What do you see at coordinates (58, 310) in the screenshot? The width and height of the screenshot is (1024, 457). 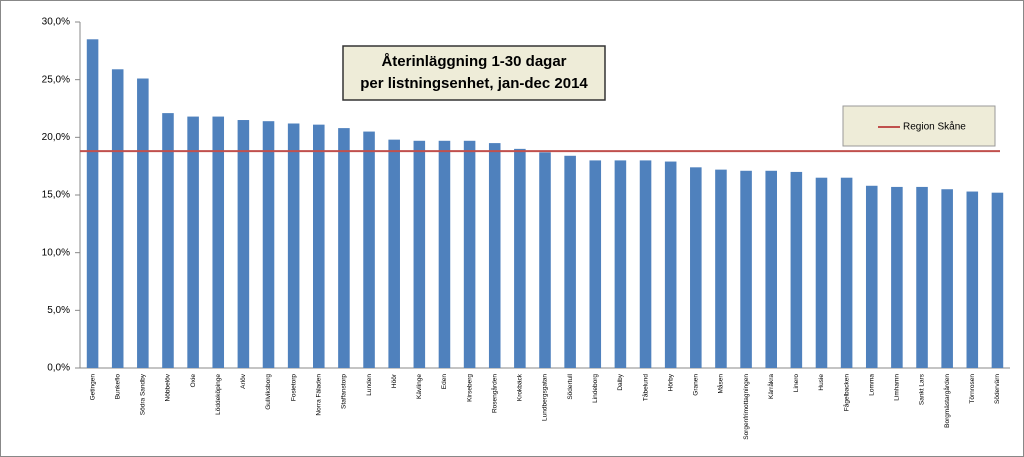 I see `y-tick-label: 5,0%` at bounding box center [58, 310].